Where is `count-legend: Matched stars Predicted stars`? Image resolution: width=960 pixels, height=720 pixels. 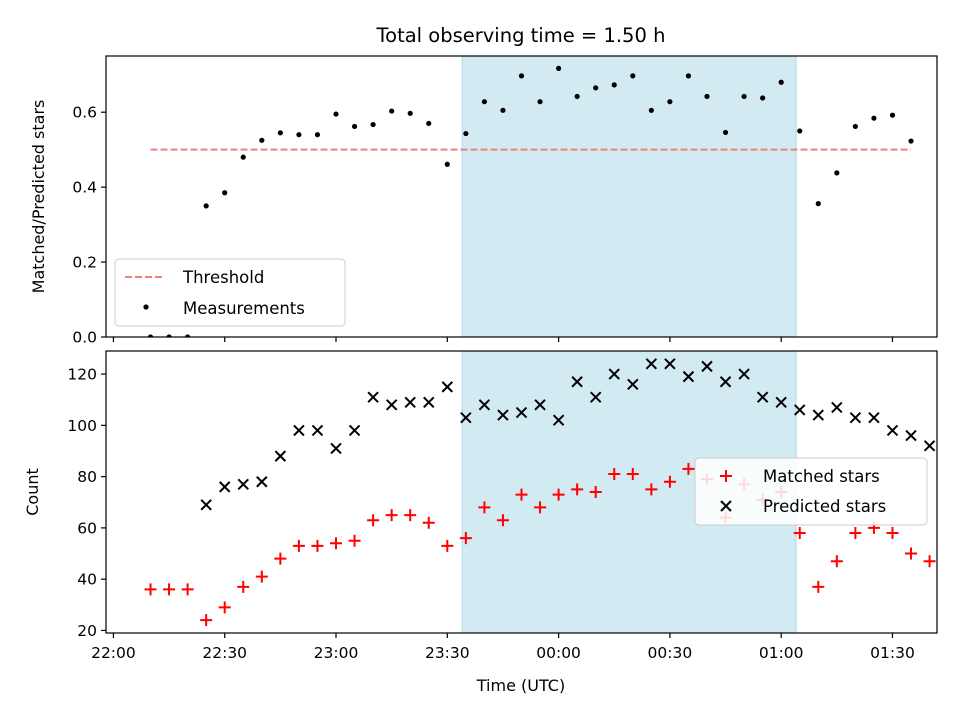 count-legend: Matched stars Predicted stars is located at coordinates (811, 491).